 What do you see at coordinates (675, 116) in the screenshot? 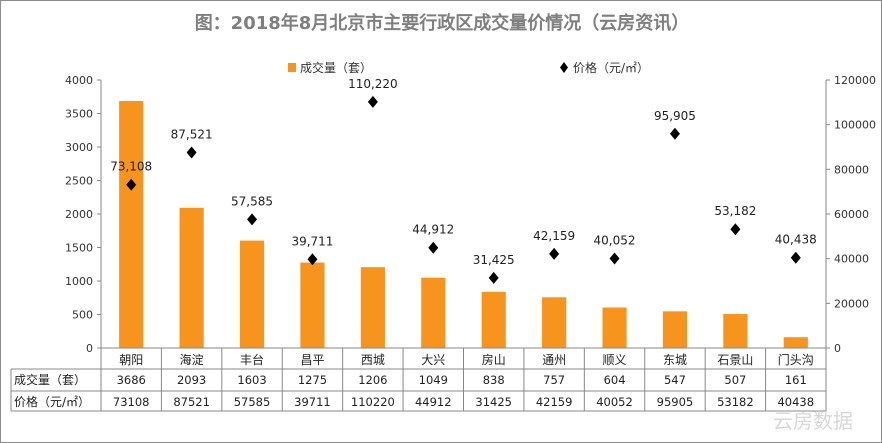
I see `point-label: 95,905` at bounding box center [675, 116].